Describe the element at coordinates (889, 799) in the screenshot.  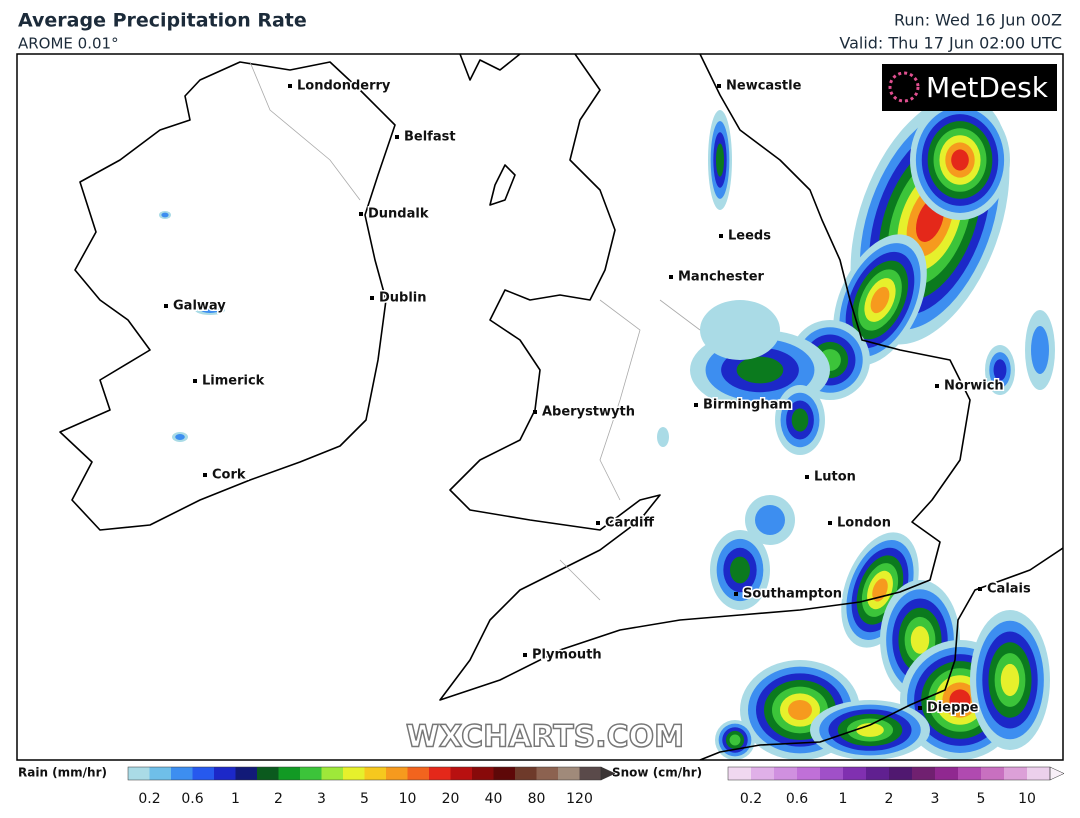
I see `snow-tick-label: 2` at that location.